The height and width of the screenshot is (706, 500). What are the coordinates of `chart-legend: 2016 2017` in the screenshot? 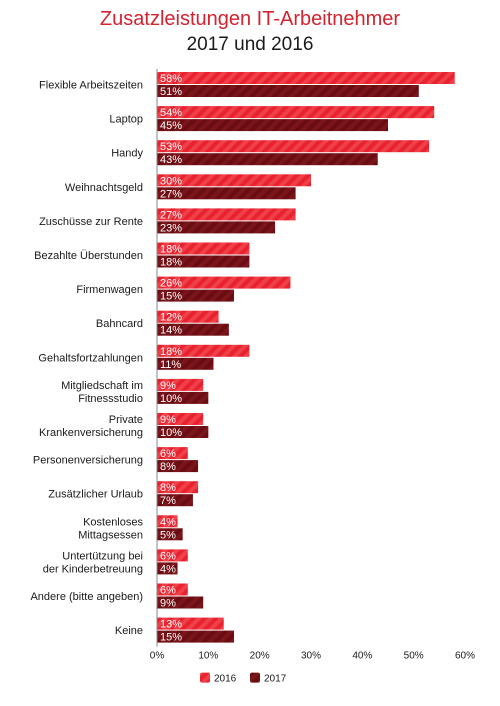 It's located at (243, 678).